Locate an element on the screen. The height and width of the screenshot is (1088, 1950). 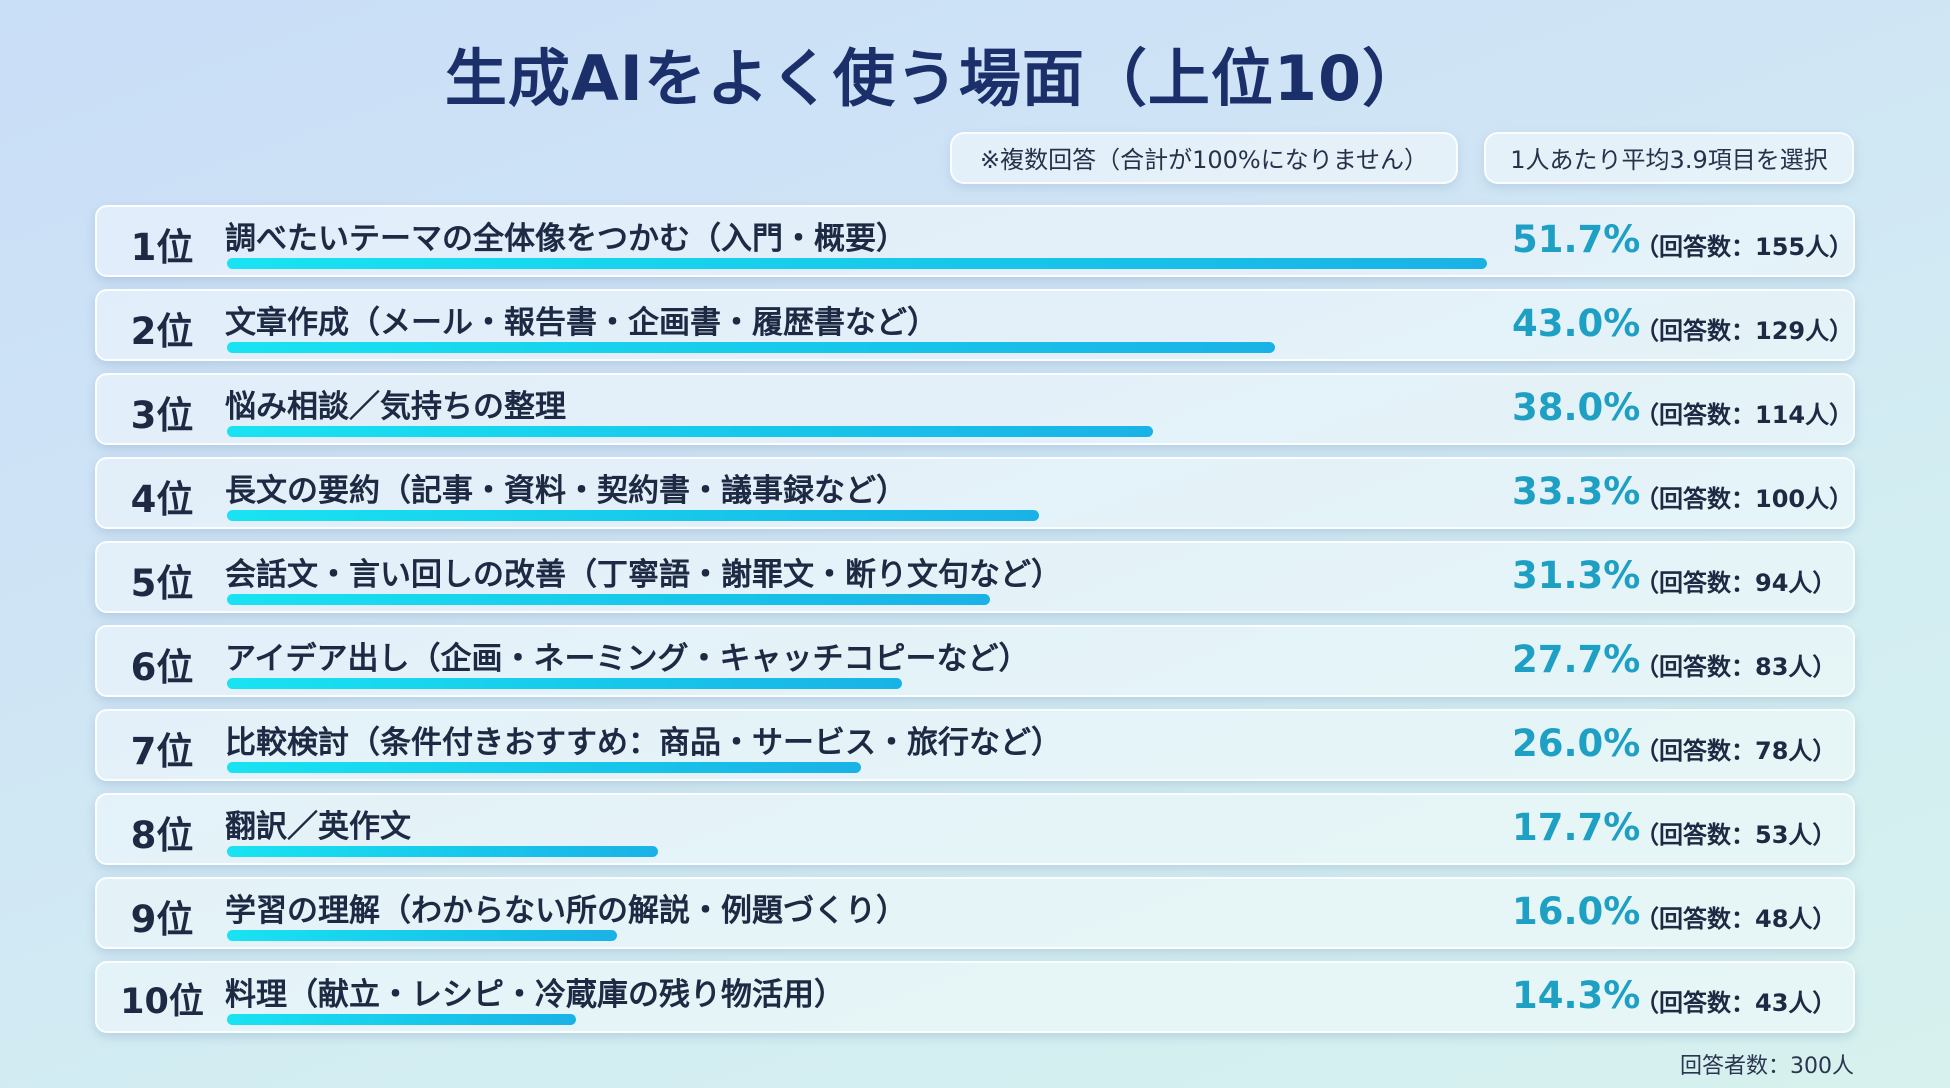
rank-label: 4位 is located at coordinates (162, 499).